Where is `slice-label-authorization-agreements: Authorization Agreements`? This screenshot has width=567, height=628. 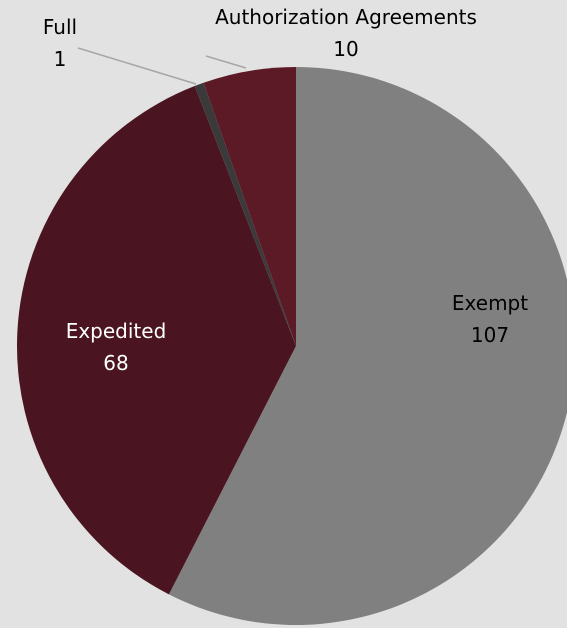
slice-label-authorization-agreements: Authorization Agreements is located at coordinates (346, 17).